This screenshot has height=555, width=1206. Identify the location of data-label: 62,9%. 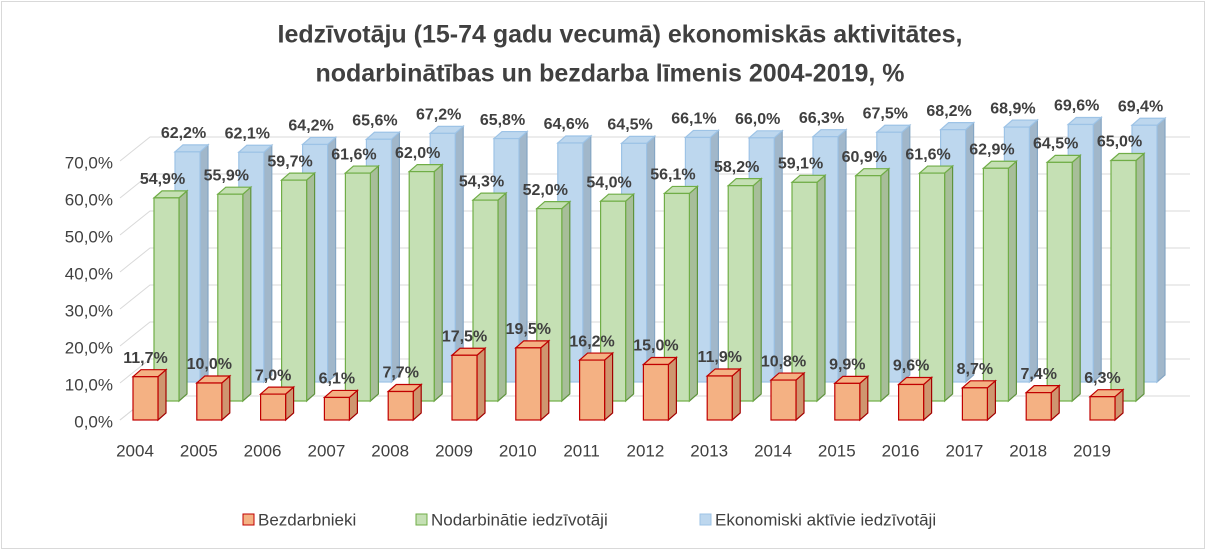
(991, 149).